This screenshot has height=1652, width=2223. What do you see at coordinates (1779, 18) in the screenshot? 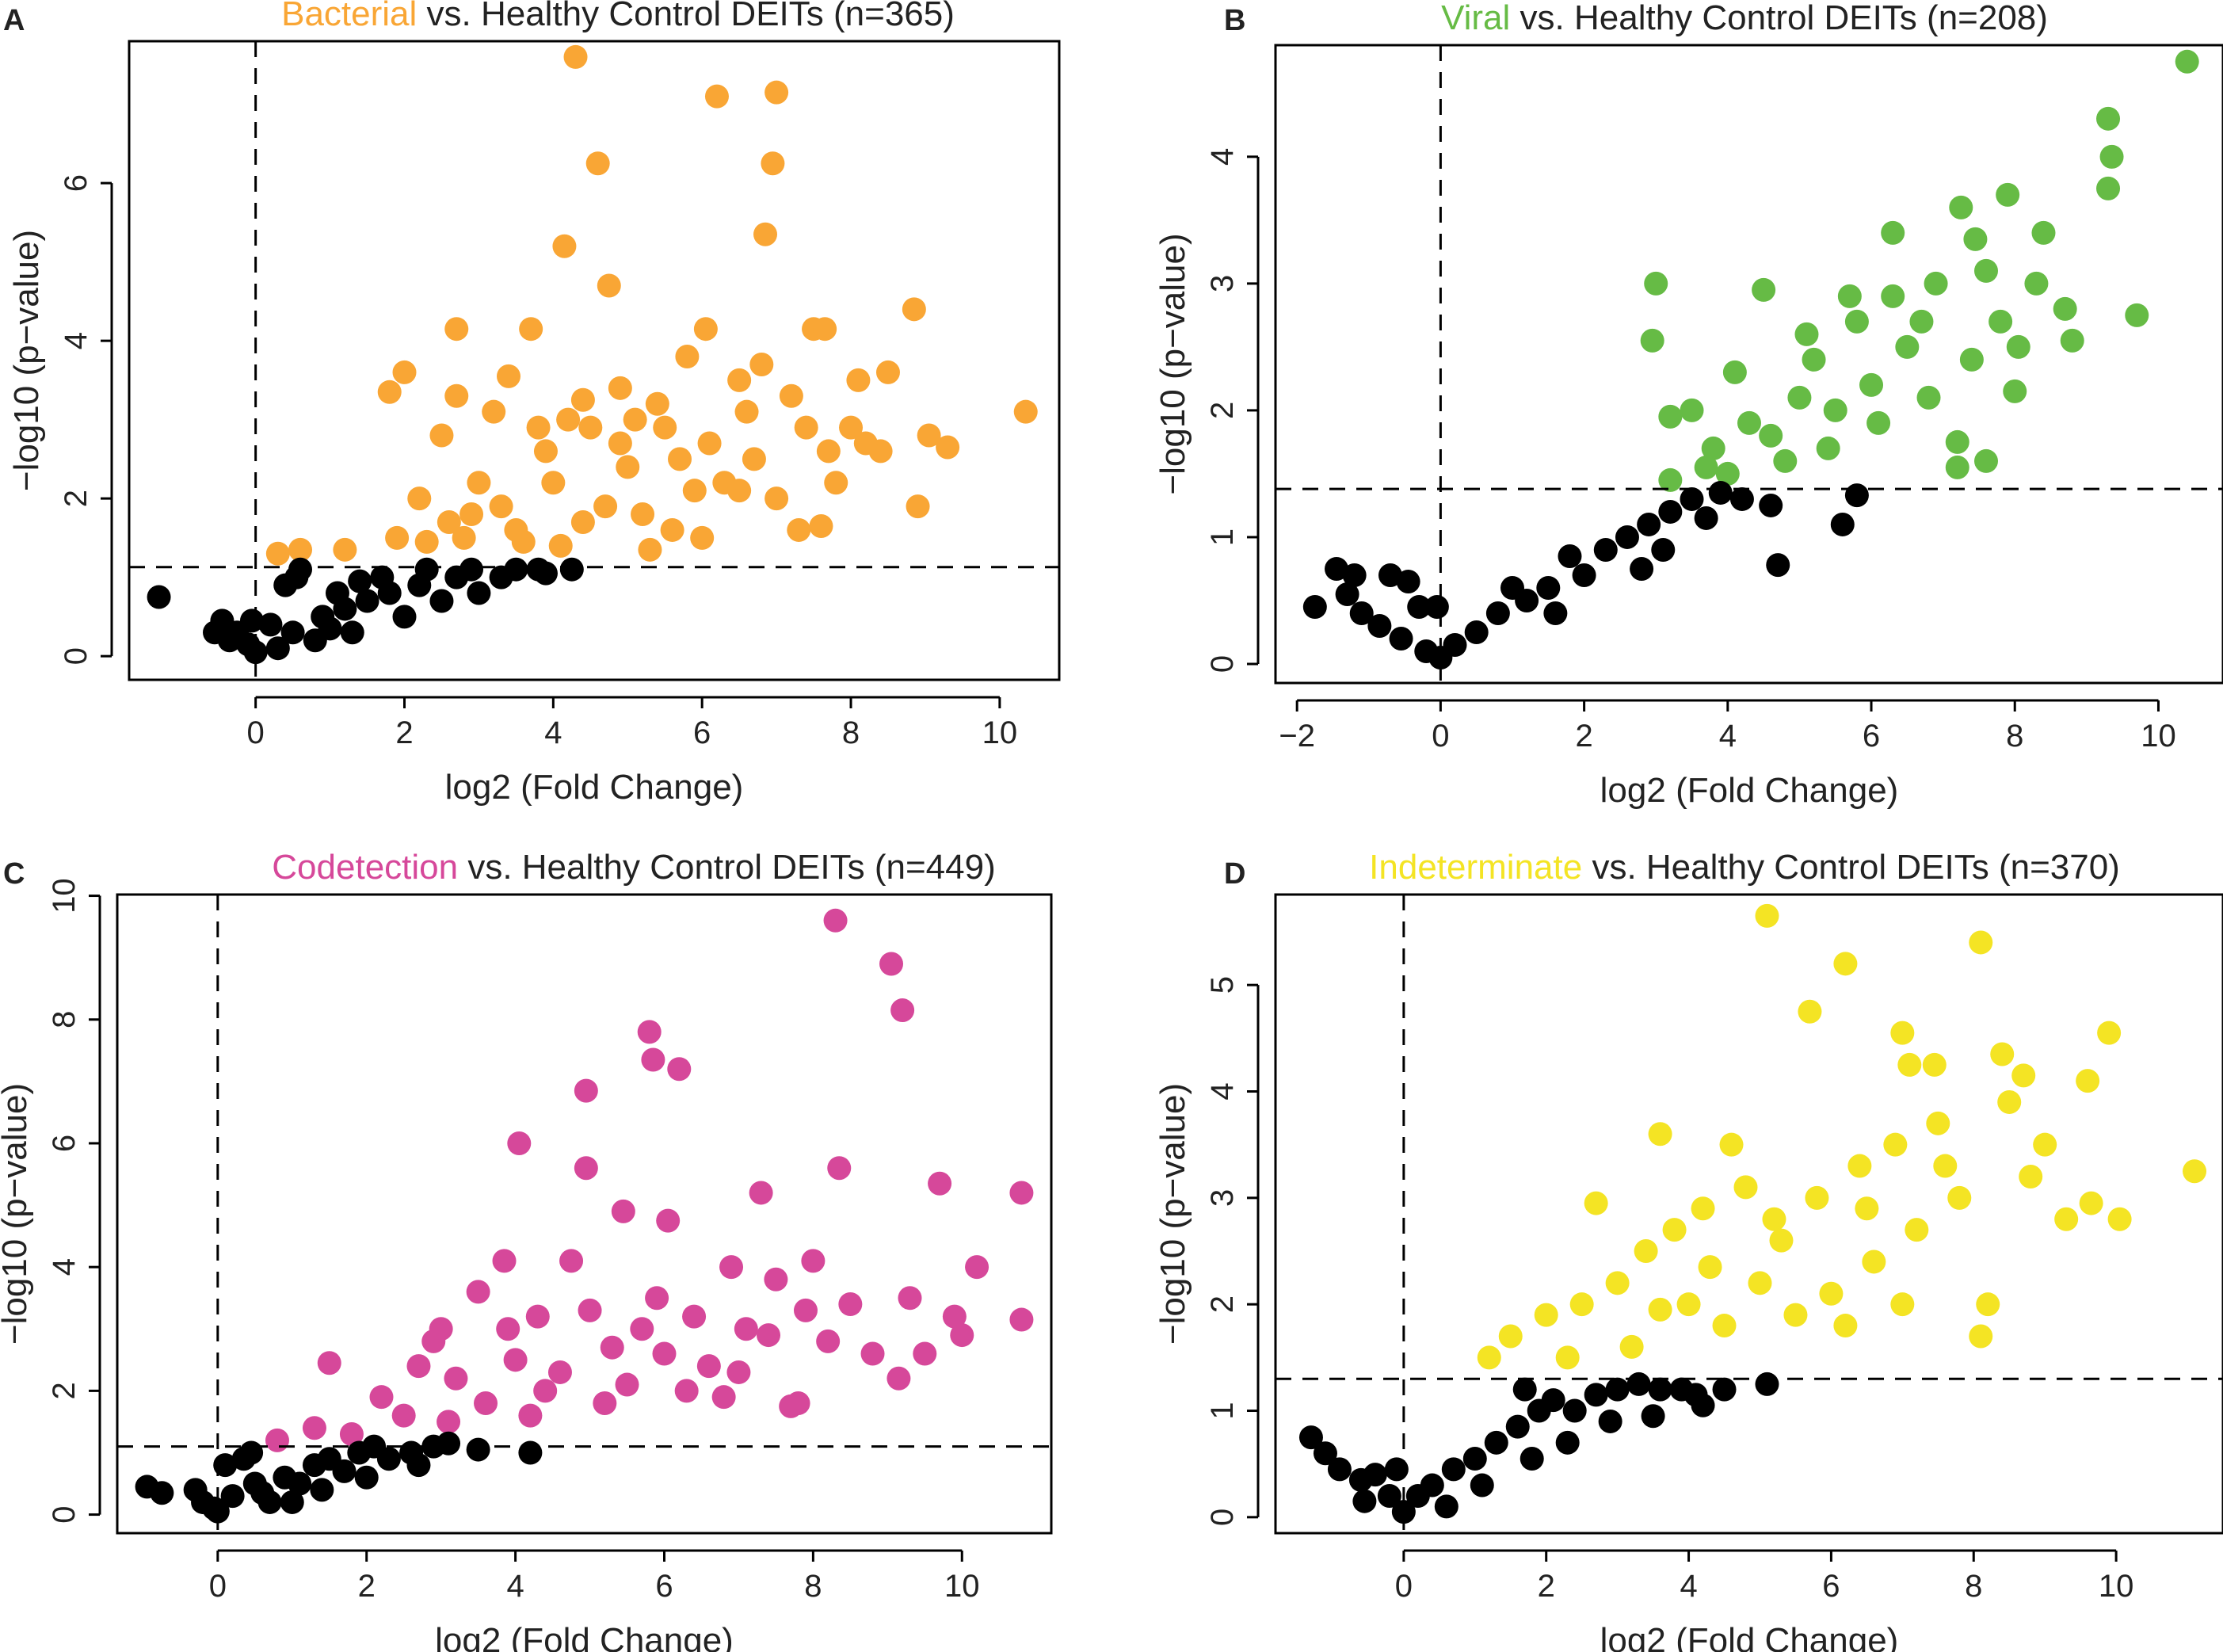
I see `title-suffix: vs. Healthy Control DEITs (n=208)` at bounding box center [1779, 18].